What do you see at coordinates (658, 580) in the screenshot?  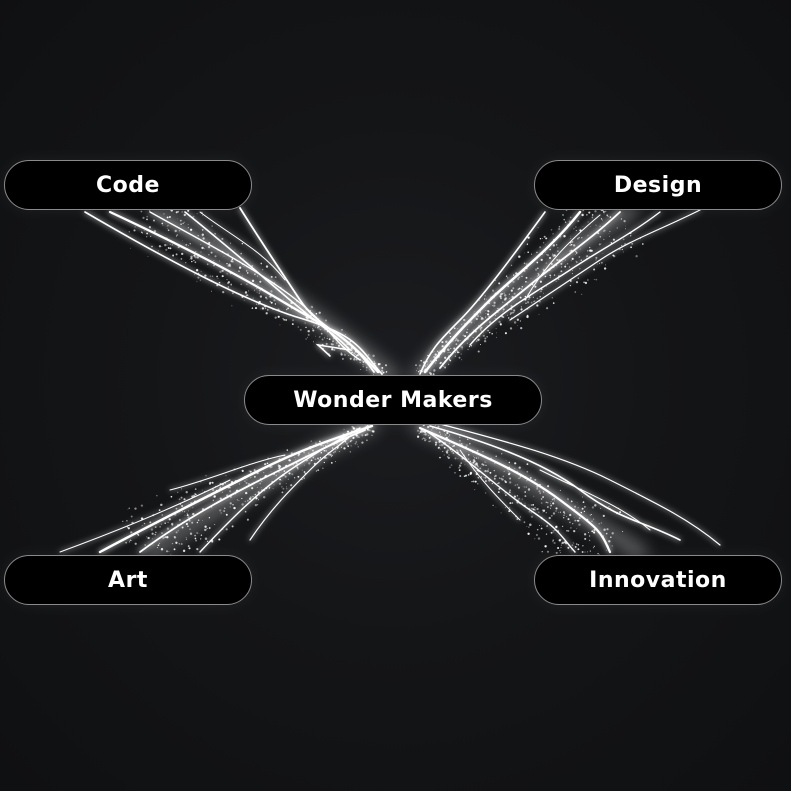 I see `node-innovation: Innovation` at bounding box center [658, 580].